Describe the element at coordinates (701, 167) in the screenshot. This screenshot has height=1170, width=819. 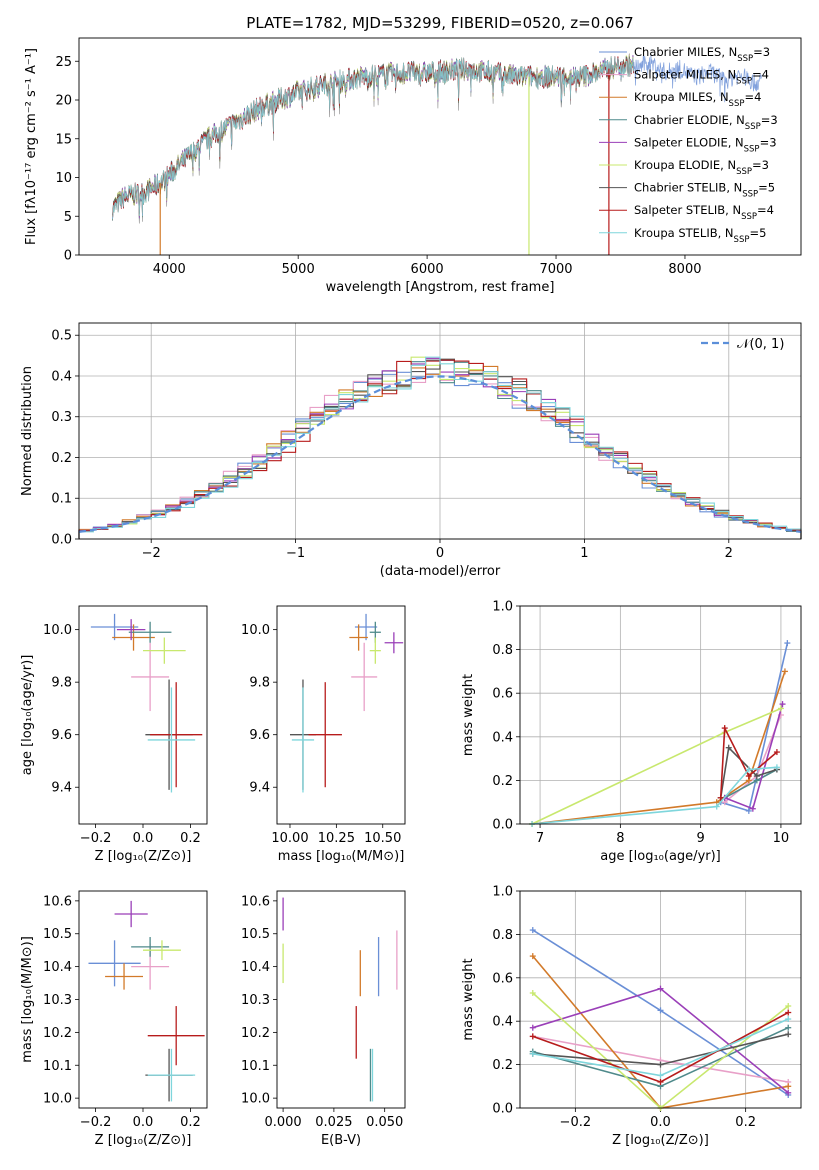
I see `legend-label-5: Kroupa ELODIE, NSSP=3` at that location.